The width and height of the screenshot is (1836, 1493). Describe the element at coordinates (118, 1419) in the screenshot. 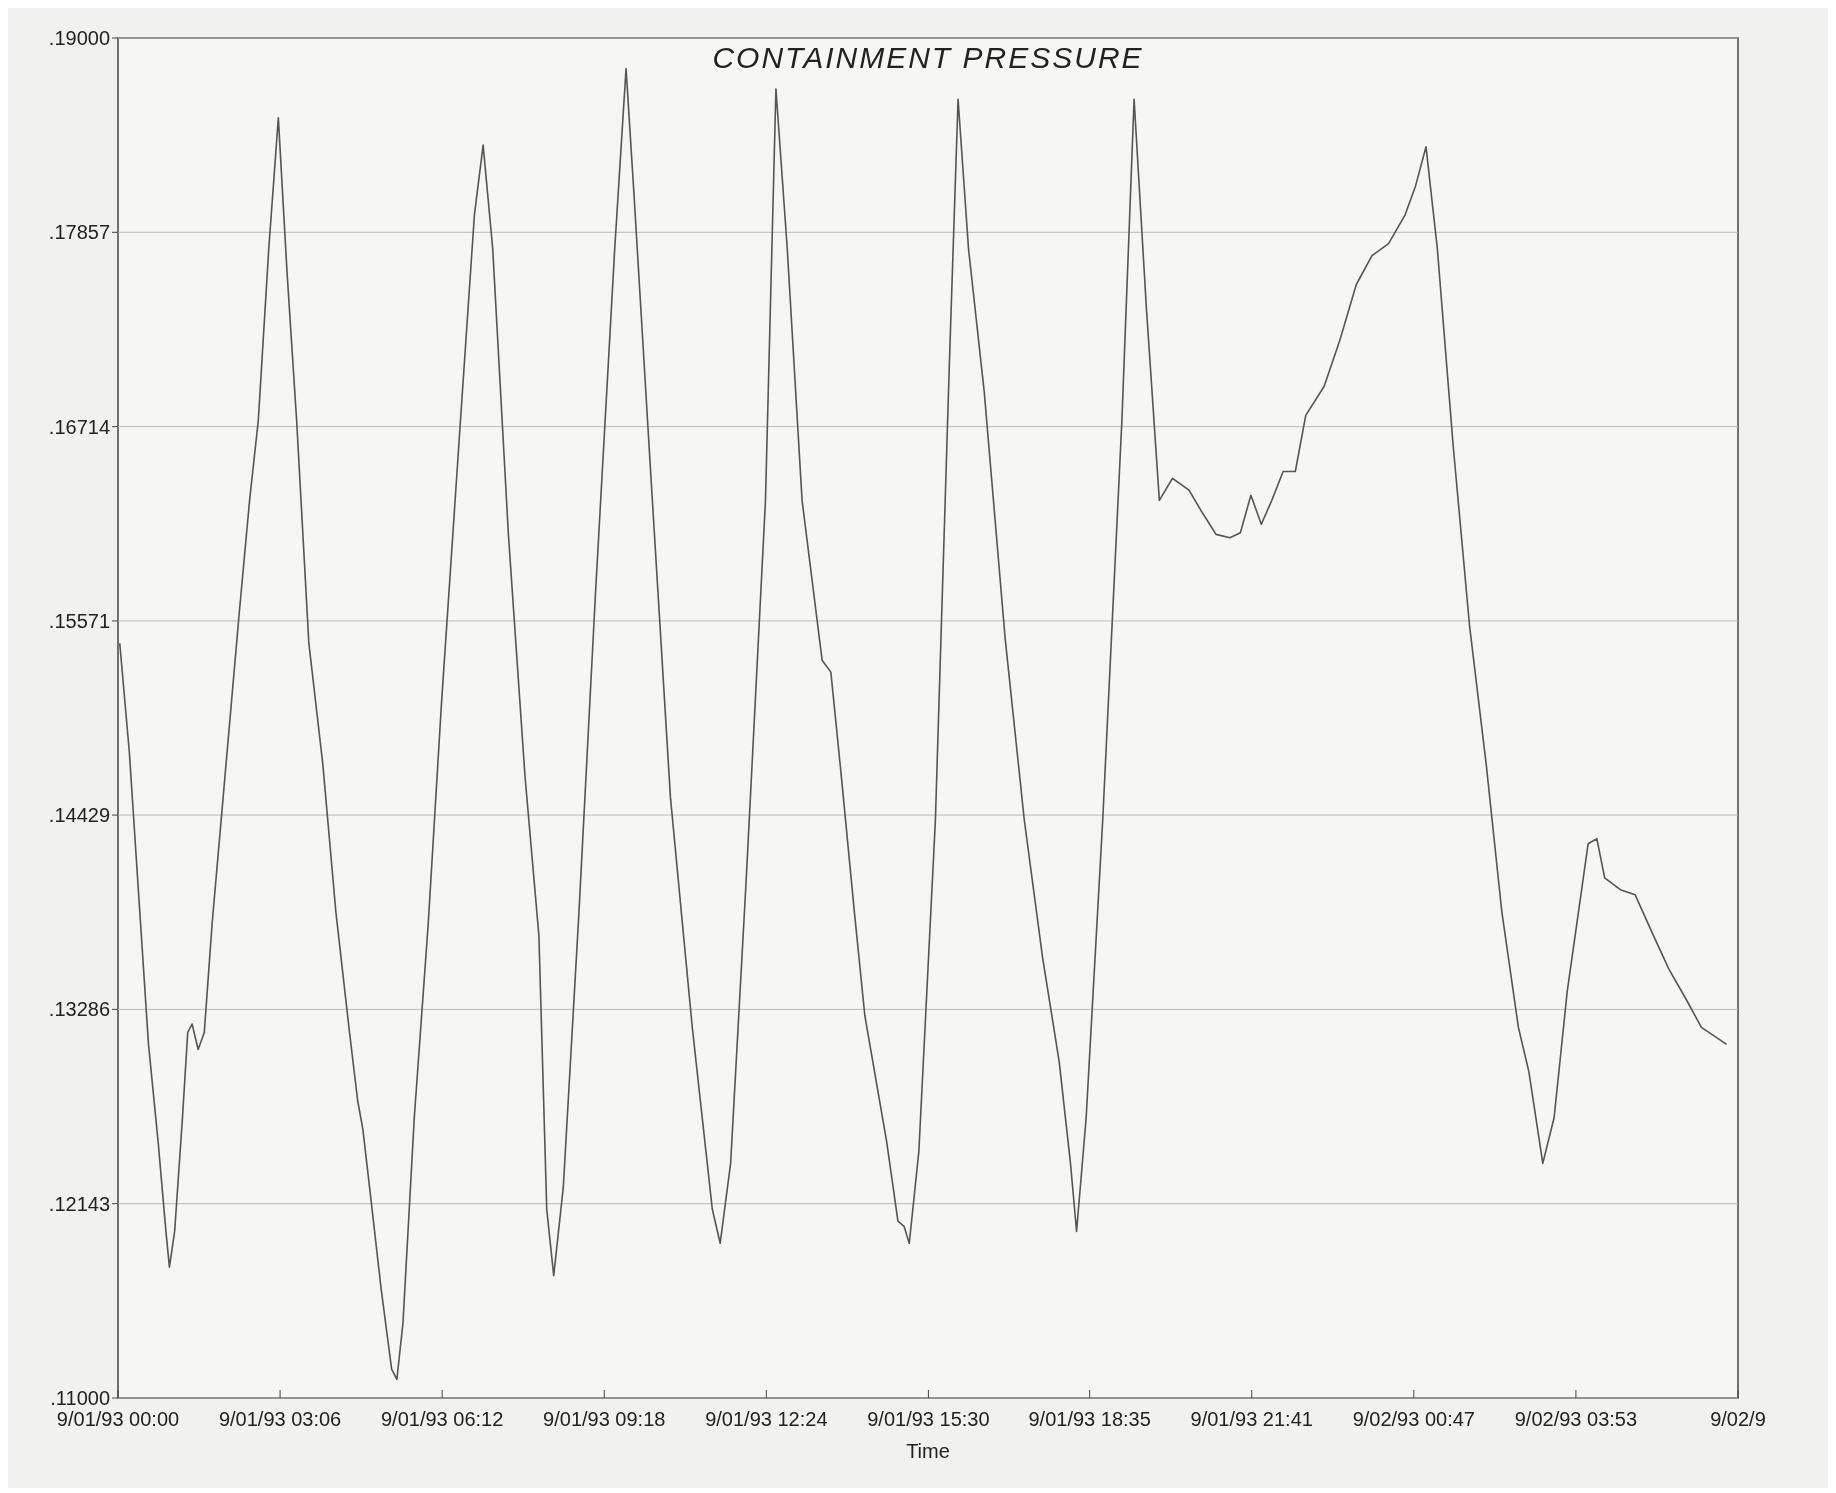

I see `x-tick-label: 9/01/93 00:00` at that location.